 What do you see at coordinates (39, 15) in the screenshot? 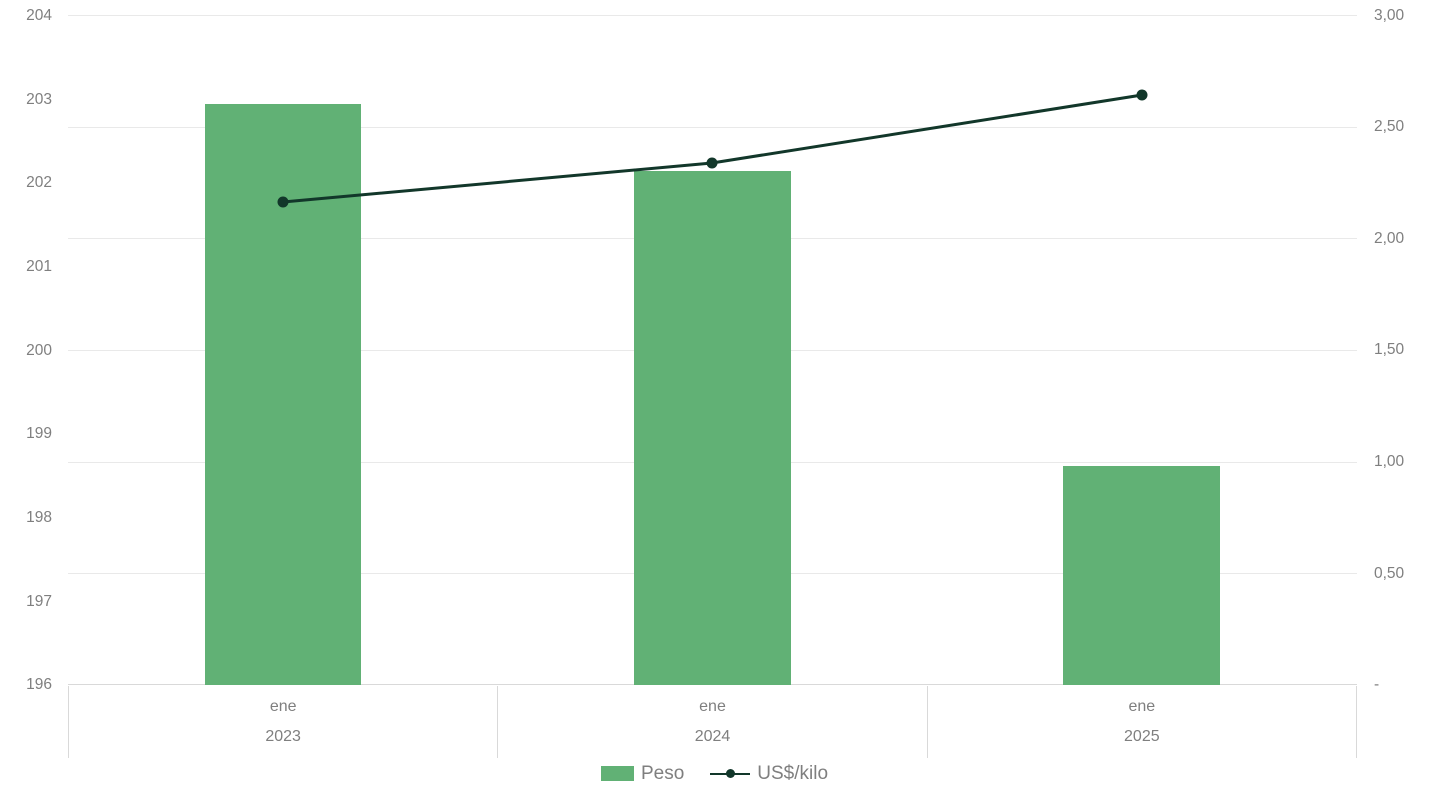
I see `y-axis-left-tick: 204` at bounding box center [39, 15].